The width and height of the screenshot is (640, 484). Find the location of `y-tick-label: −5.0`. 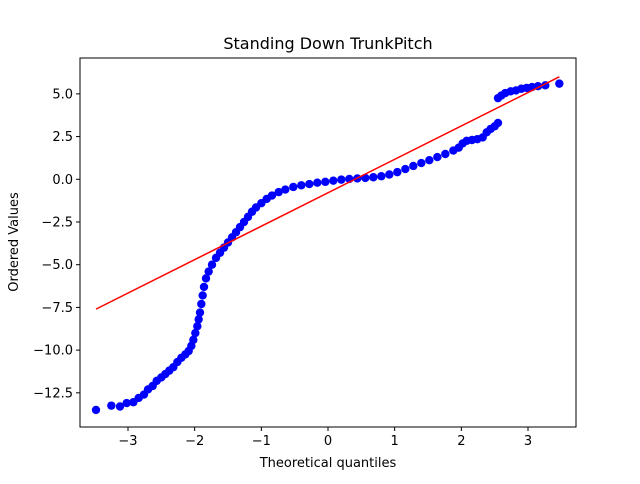

y-tick-label: −5.0 is located at coordinates (57, 265).